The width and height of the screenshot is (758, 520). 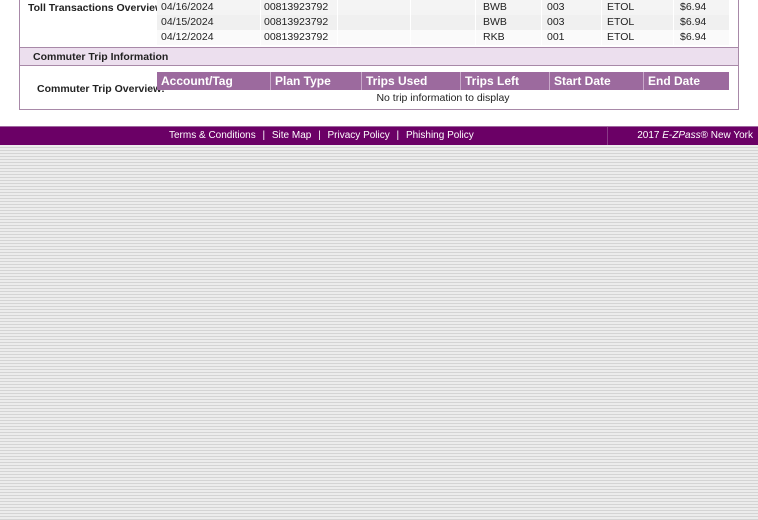 What do you see at coordinates (97, 8) in the screenshot?
I see `toll-overview-label: Toll Transactions Overview:` at bounding box center [97, 8].